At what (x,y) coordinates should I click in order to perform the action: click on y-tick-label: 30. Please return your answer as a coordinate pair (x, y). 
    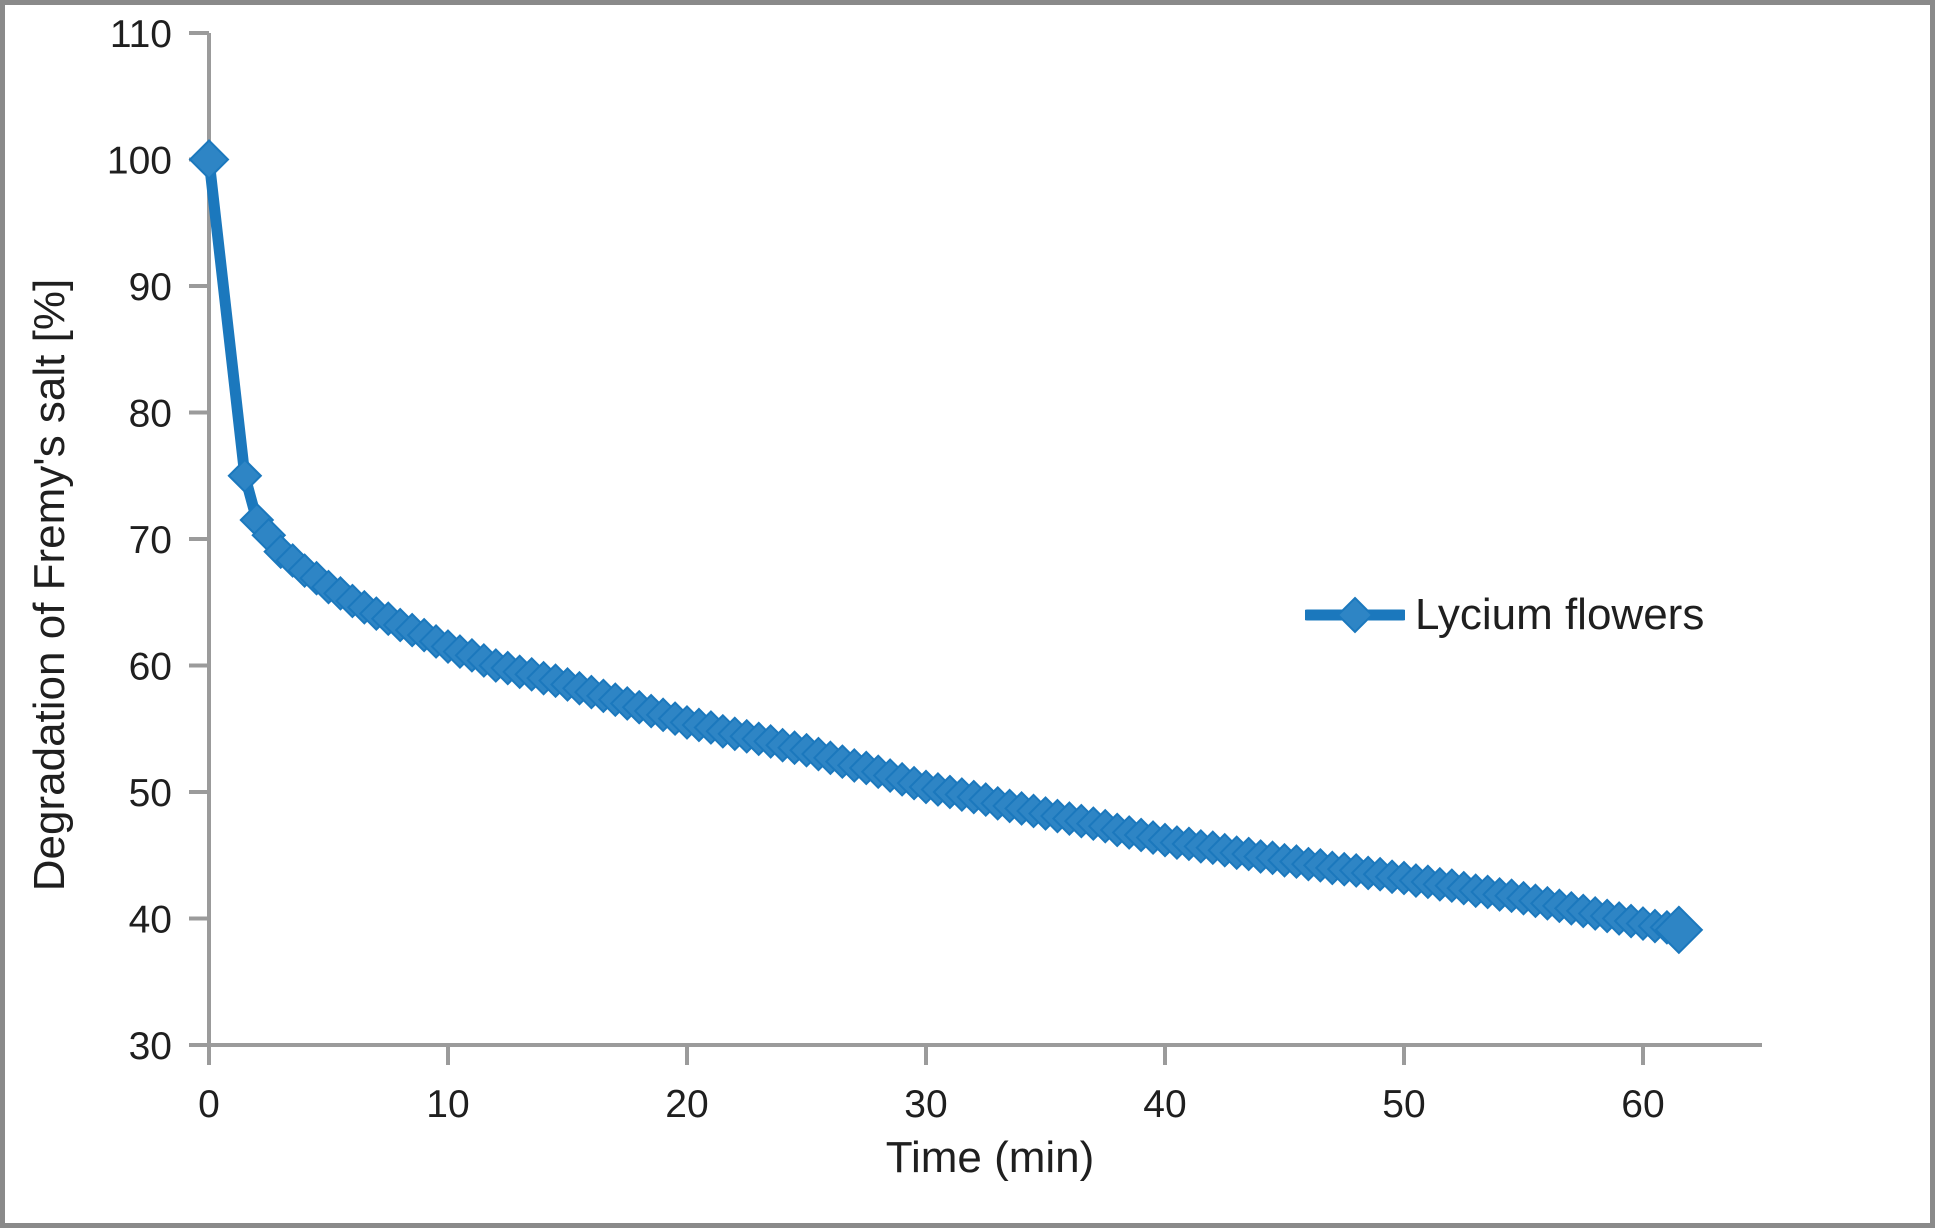
    Looking at the image, I should click on (150, 1046).